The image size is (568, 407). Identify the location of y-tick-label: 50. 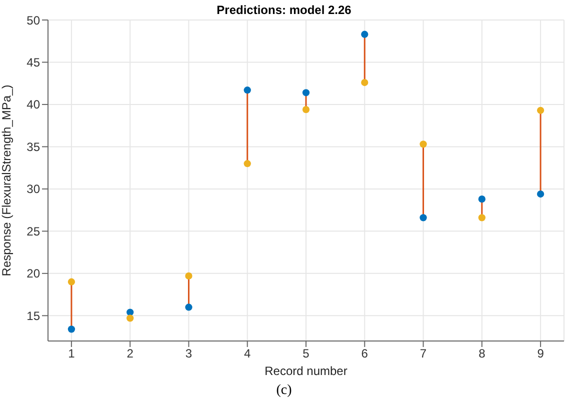
(33, 20).